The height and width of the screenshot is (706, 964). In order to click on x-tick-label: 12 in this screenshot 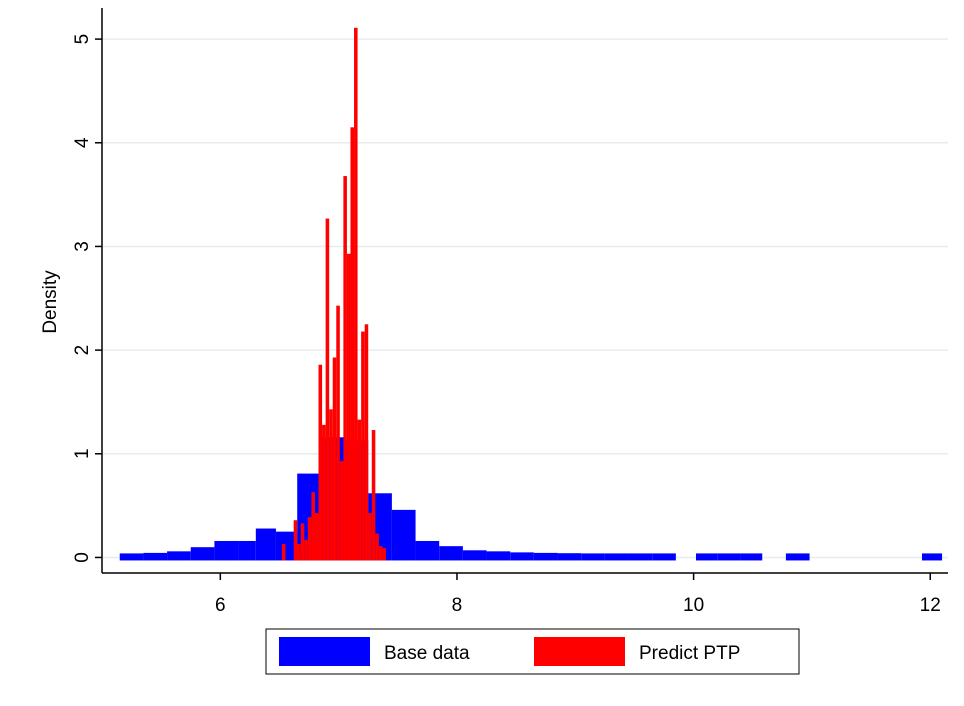, I will do `click(930, 605)`.